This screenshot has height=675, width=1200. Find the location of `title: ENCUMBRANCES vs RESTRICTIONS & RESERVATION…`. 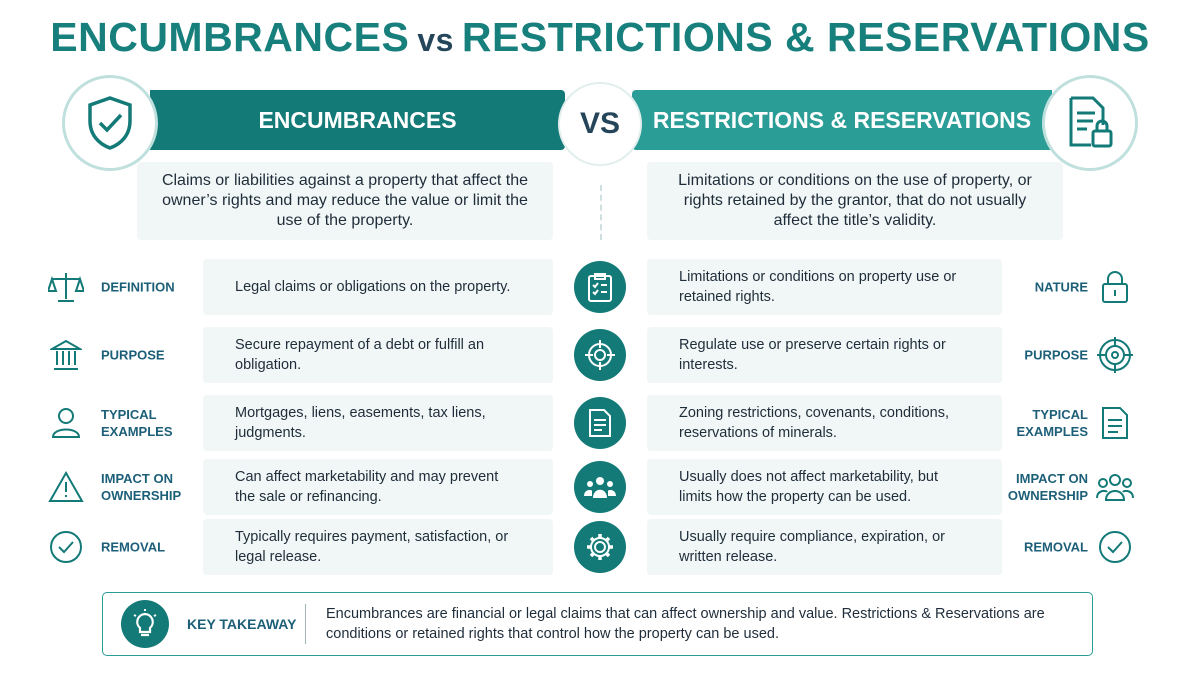

title: ENCUMBRANCES vs RESTRICTIONS & RESERVATION… is located at coordinates (600, 37).